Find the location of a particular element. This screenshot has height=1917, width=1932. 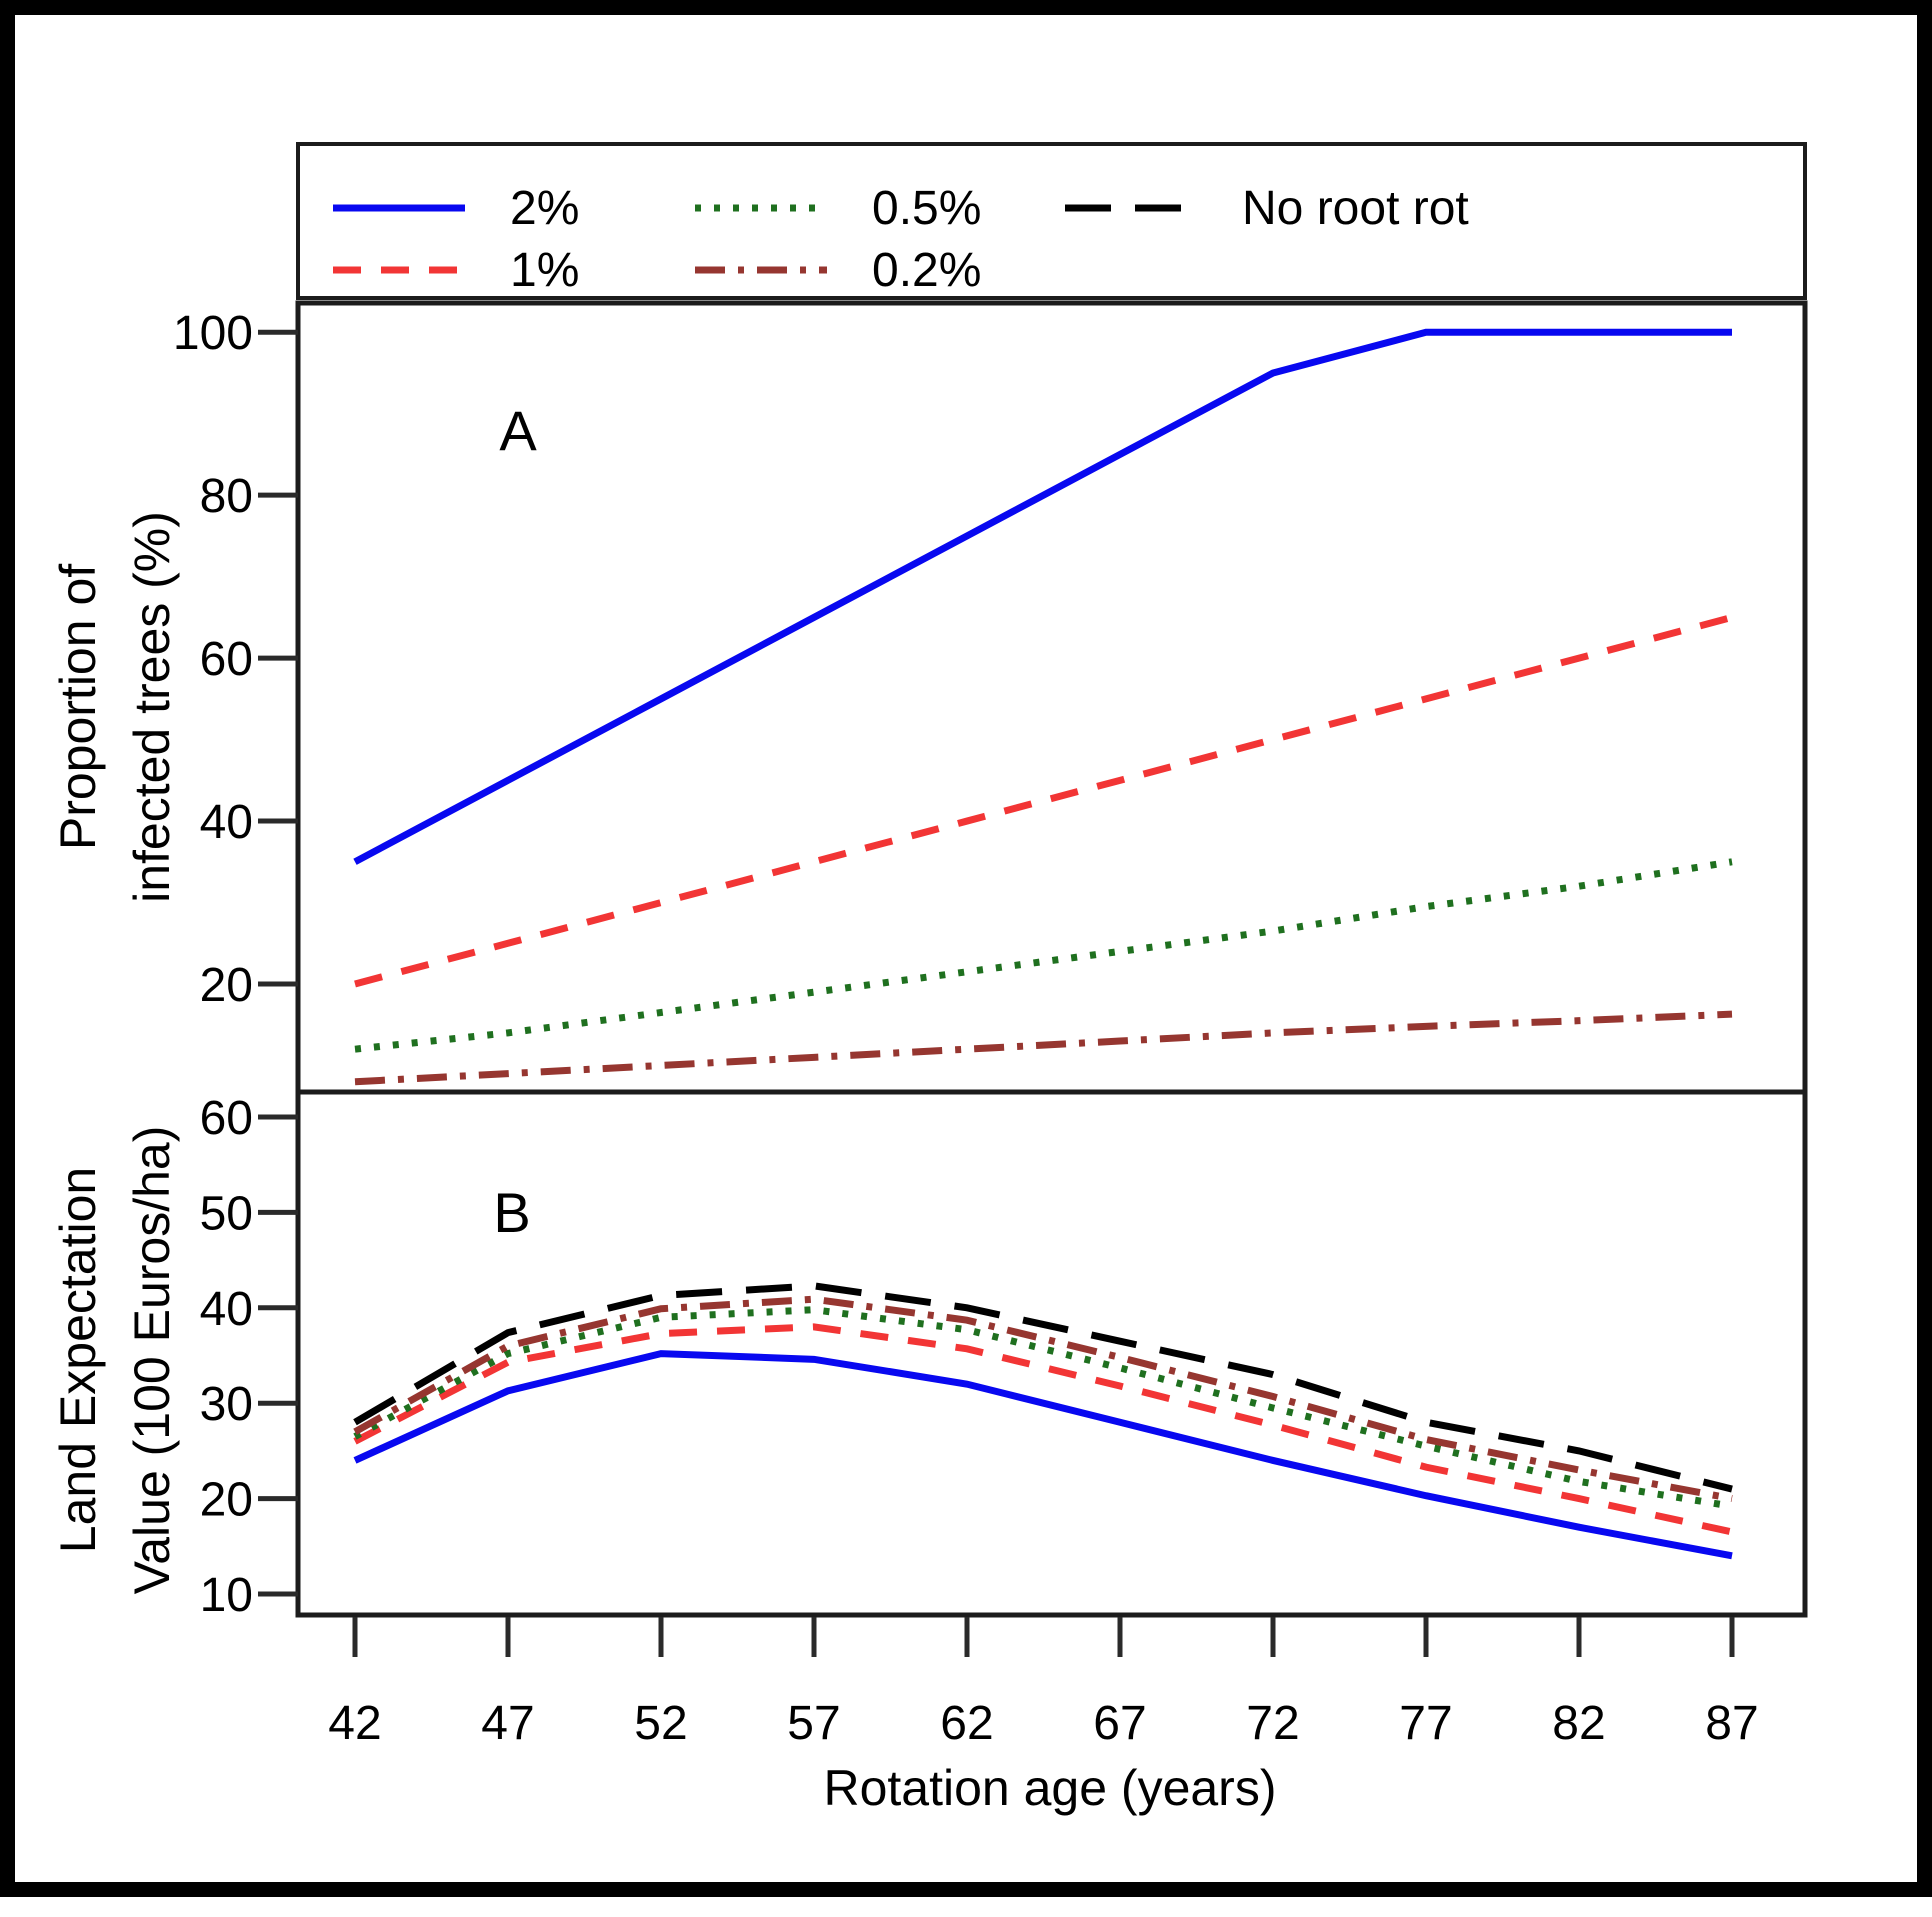

panel-a-label: A is located at coordinates (518, 430).